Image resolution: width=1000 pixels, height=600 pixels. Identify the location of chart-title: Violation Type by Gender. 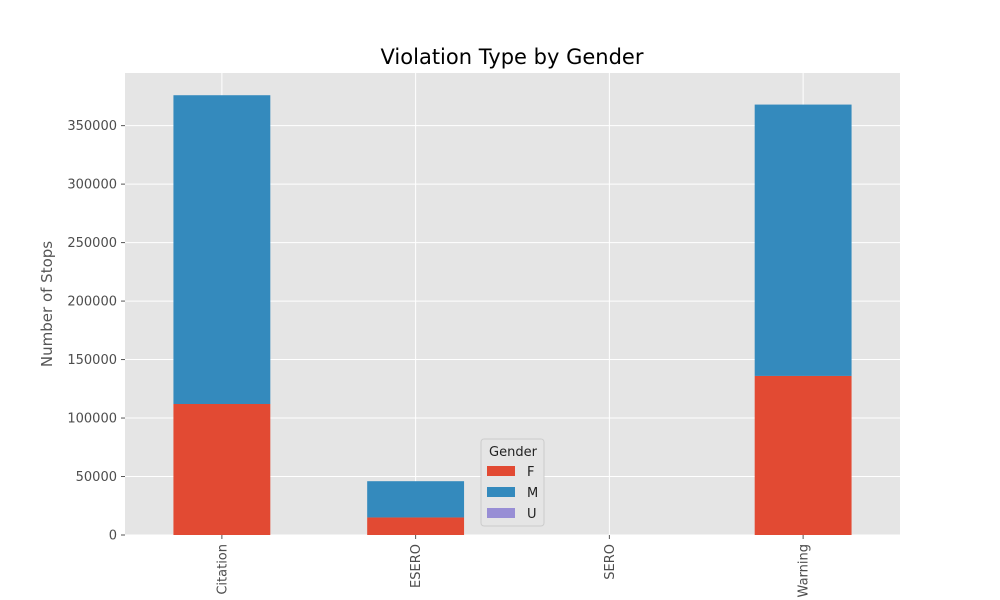
(512, 57).